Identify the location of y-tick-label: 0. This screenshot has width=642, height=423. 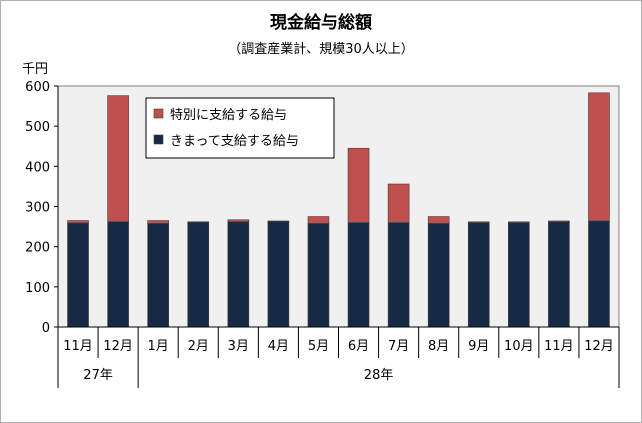
(46, 328).